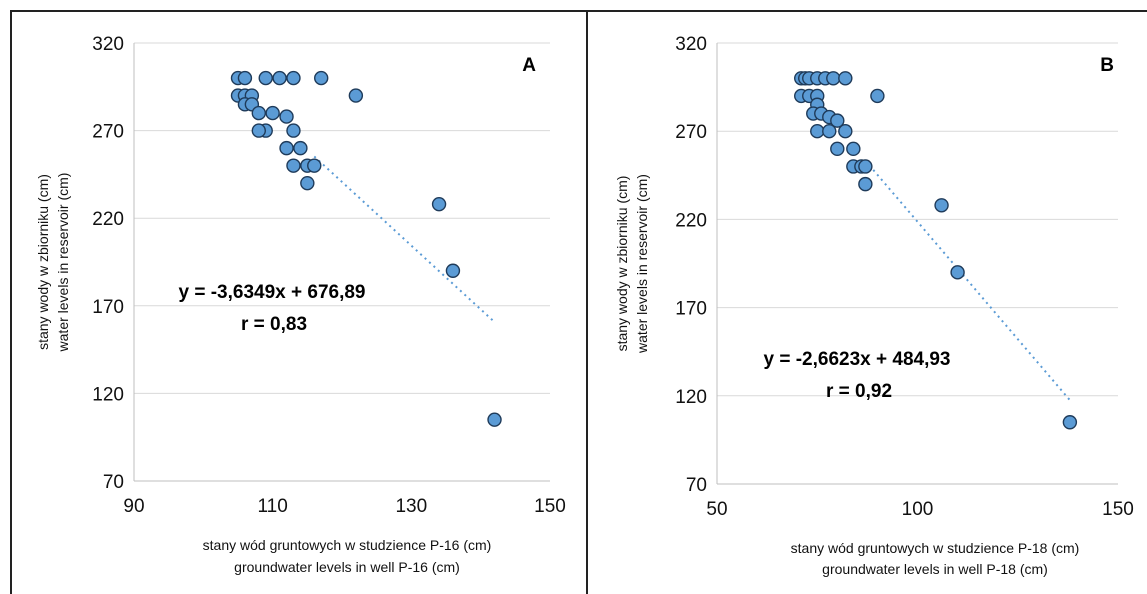  I want to click on correlation-coefficient: r = 0,92, so click(859, 391).